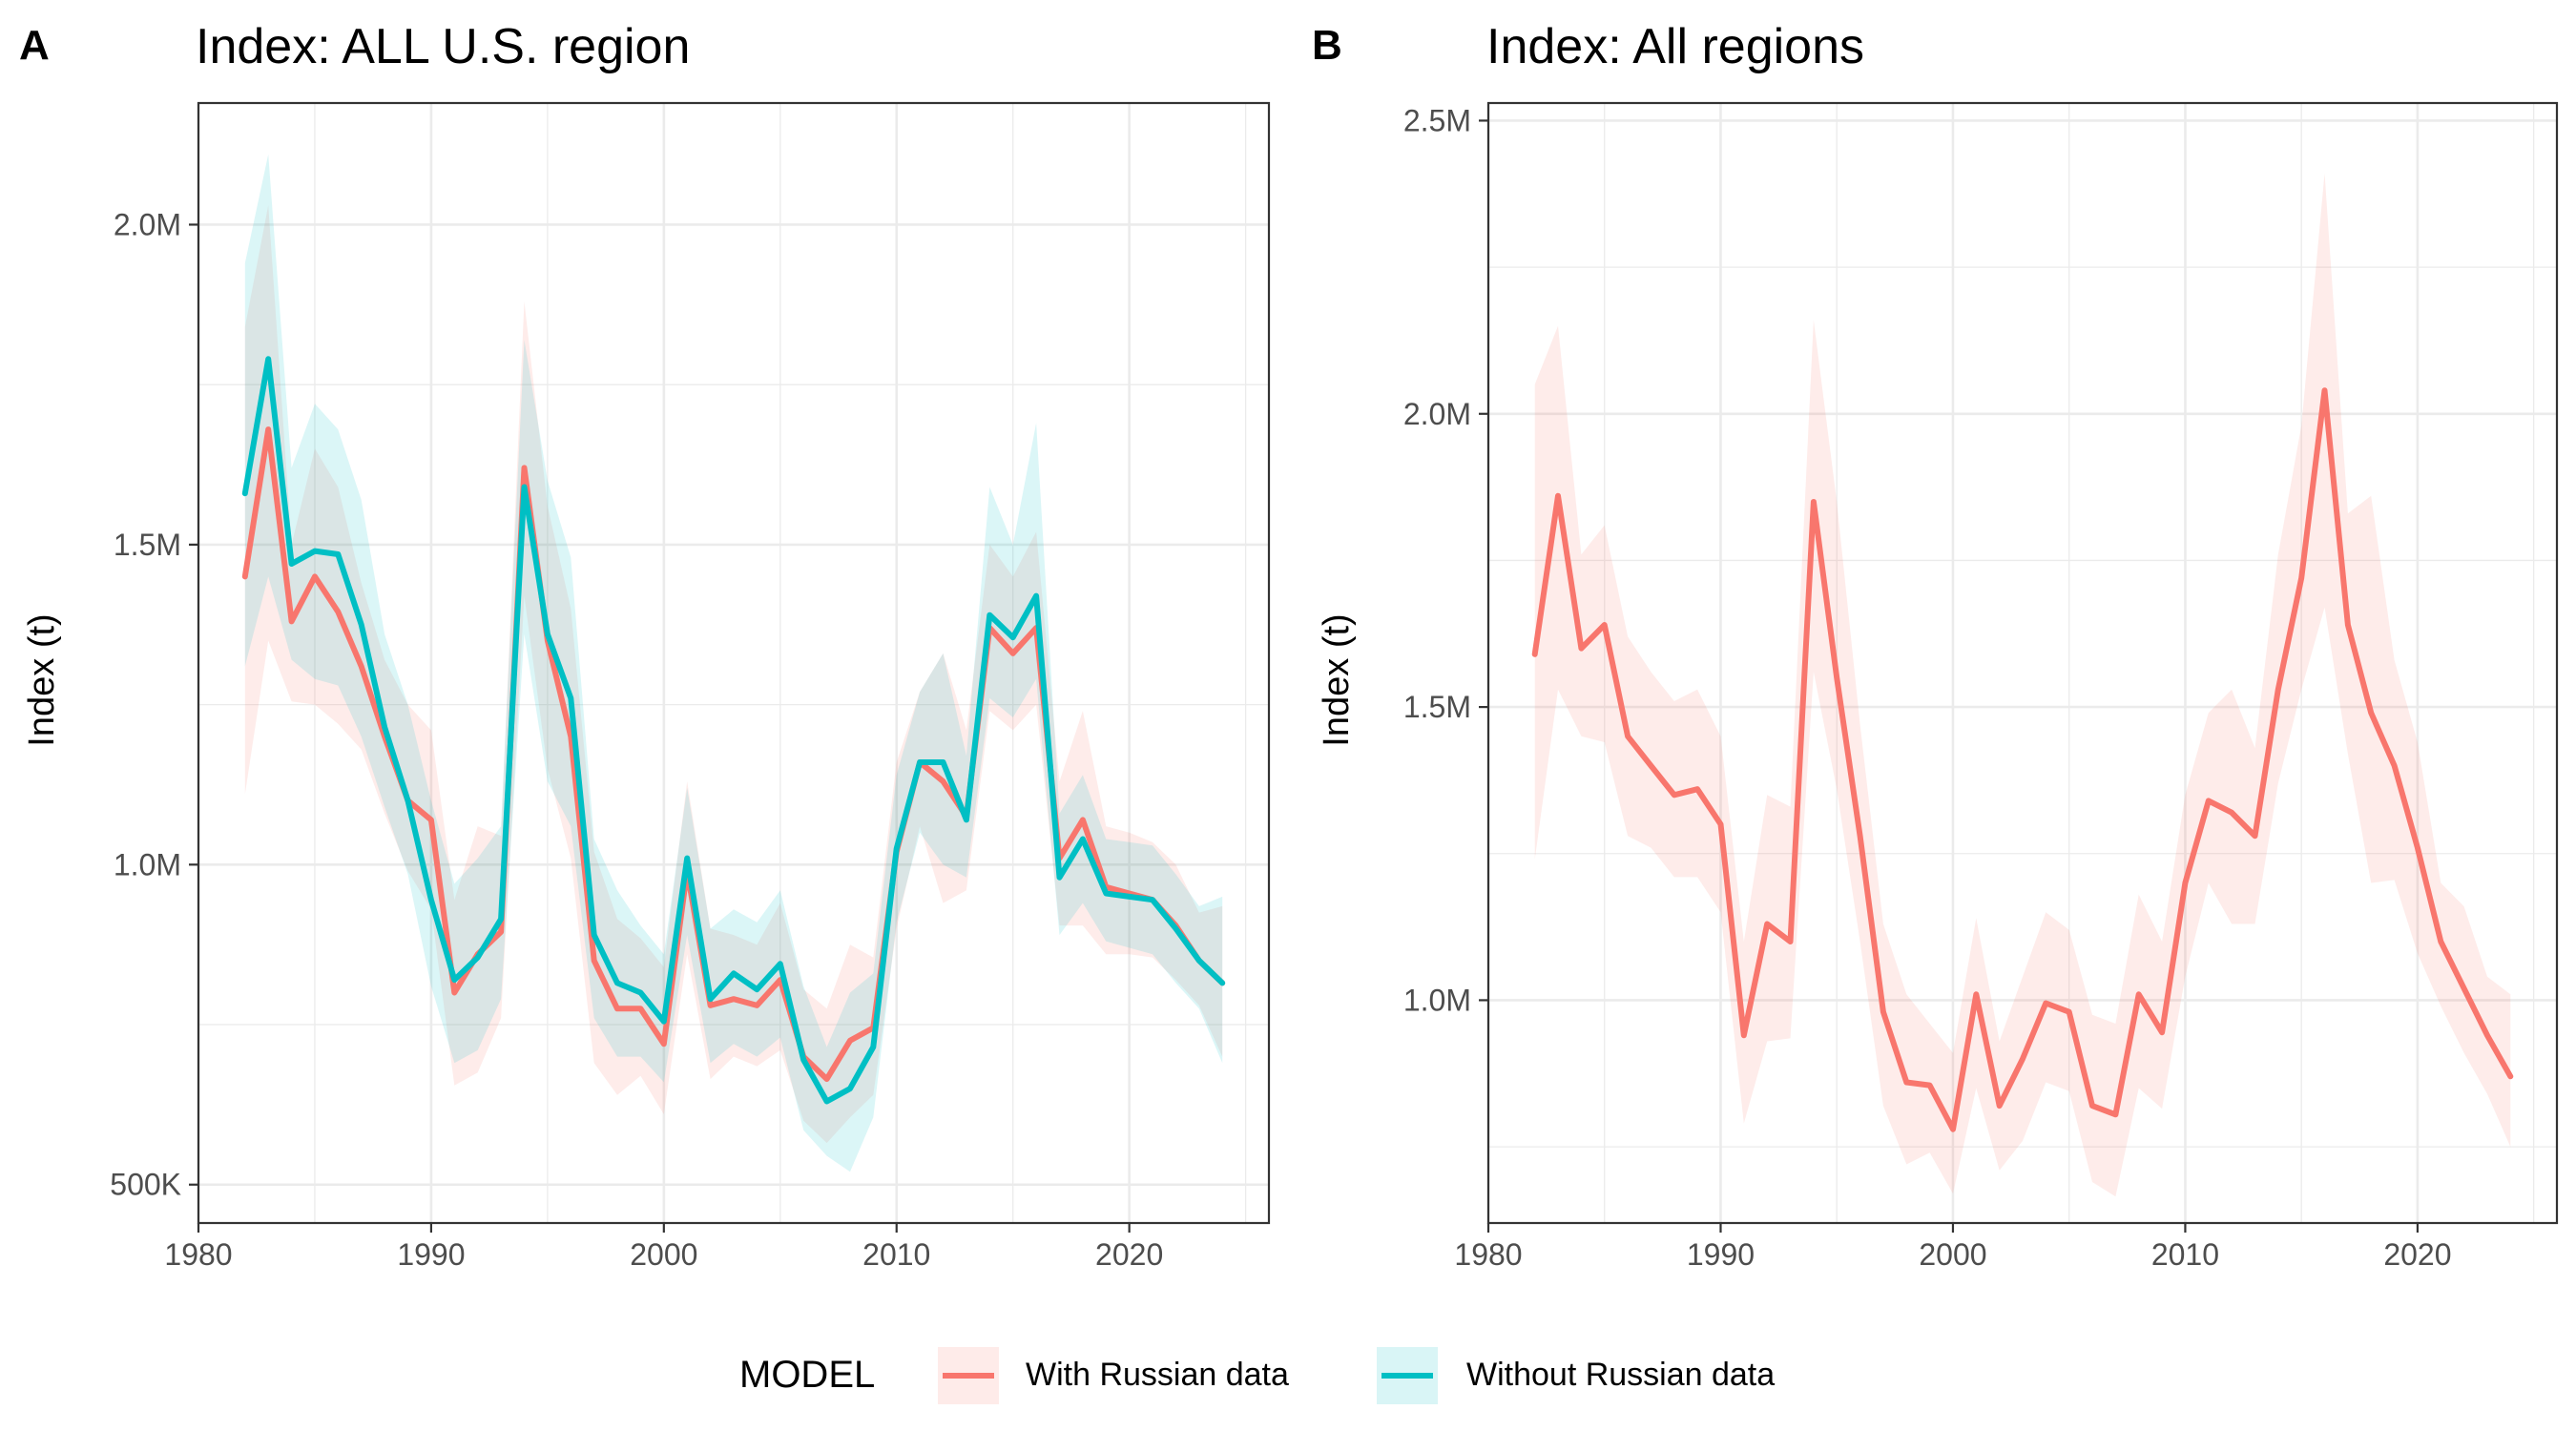  I want to click on panel-b-letter: B, so click(1327, 45).